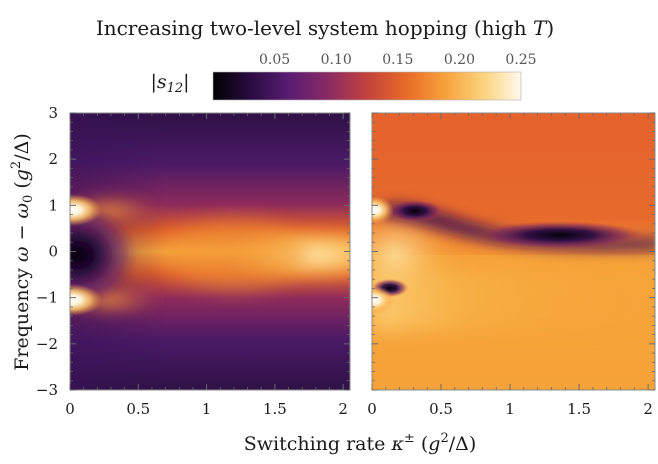 Image resolution: width=658 pixels, height=464 pixels. What do you see at coordinates (22, 252) in the screenshot?
I see `y-axis-title: Frequency ω − ω0 (g2/Δ)` at bounding box center [22, 252].